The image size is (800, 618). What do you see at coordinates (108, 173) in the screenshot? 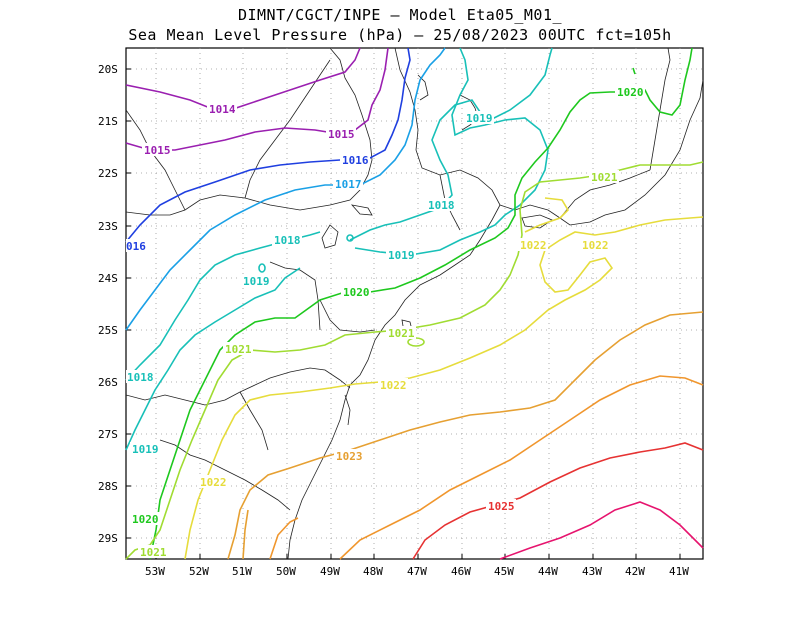
I see `lat-label: 22S` at bounding box center [108, 173].